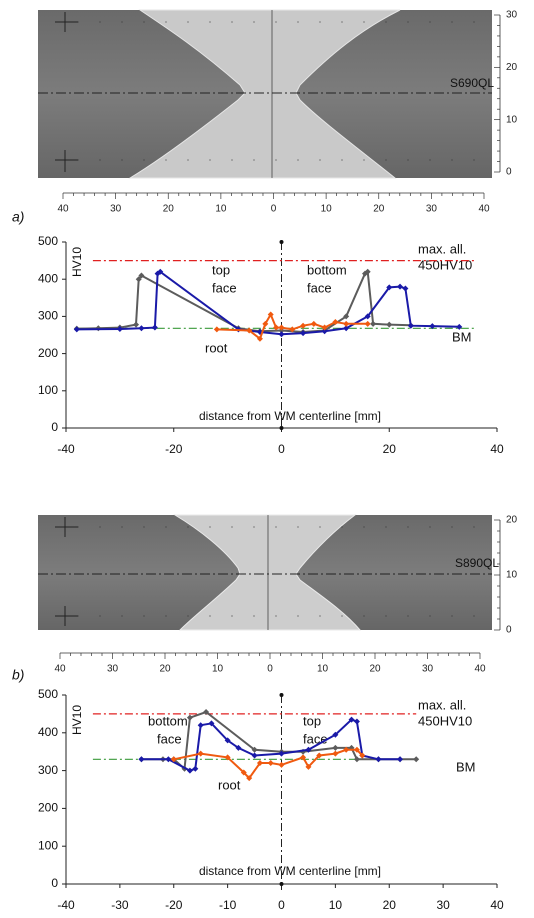  I want to click on x-tick-label: 30, so click(443, 905).